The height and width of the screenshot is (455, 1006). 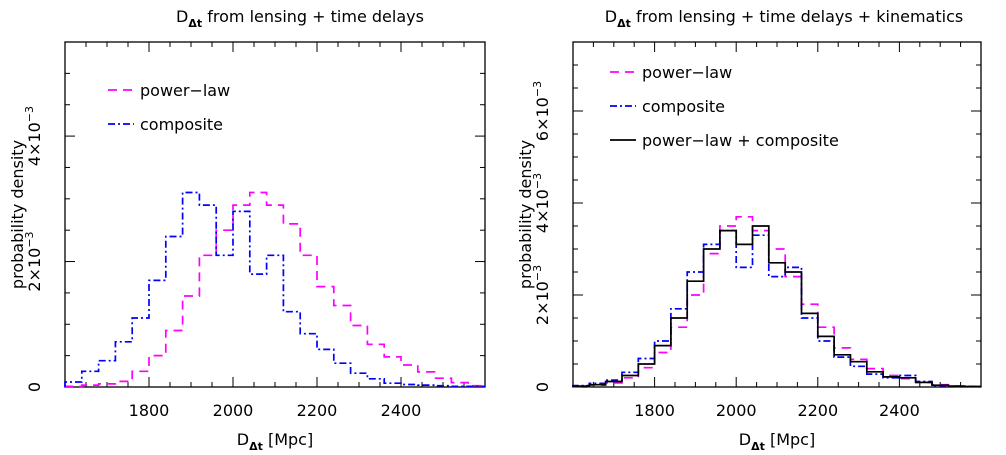 What do you see at coordinates (300, 18) in the screenshot?
I see `chart-title: DΔt from lensing + time delays` at bounding box center [300, 18].